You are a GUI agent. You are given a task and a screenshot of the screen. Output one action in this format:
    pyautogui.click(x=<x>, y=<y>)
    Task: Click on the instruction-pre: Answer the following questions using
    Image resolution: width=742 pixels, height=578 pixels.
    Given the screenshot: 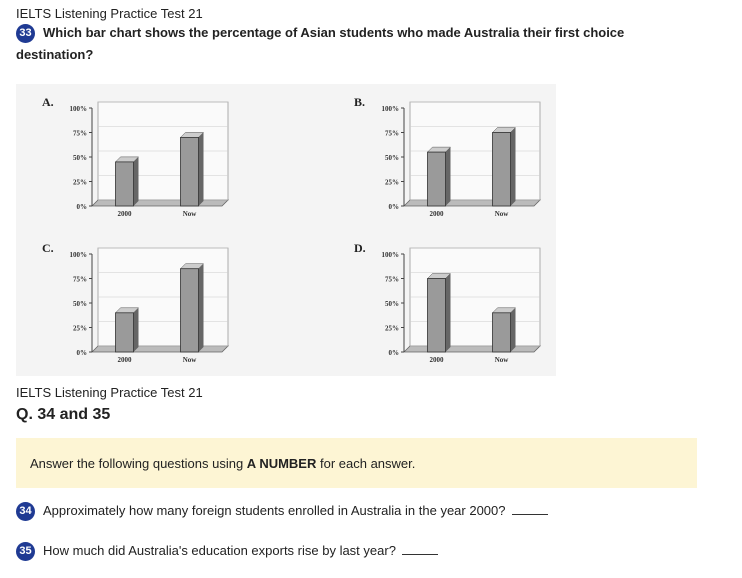 What is the action you would take?
    pyautogui.click(x=138, y=463)
    